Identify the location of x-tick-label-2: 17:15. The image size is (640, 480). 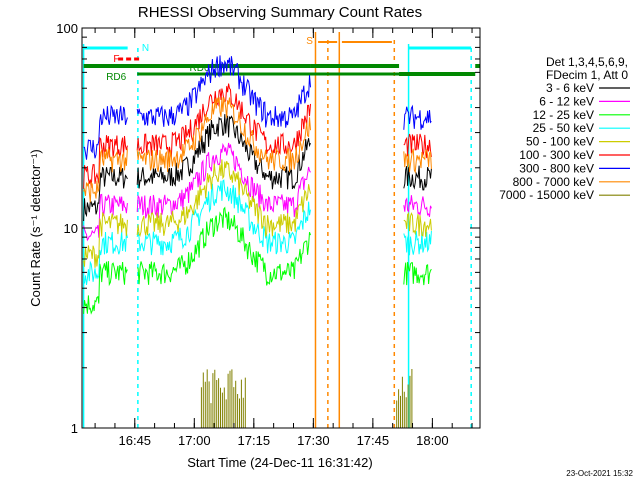
(254, 440).